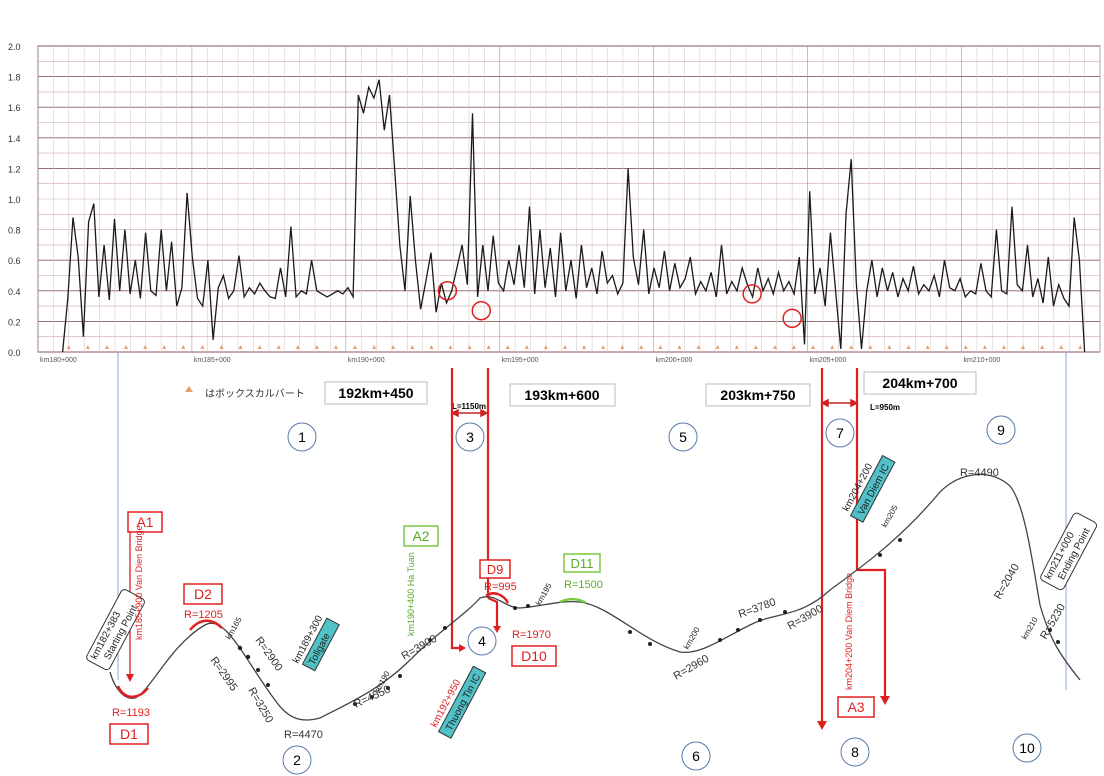 This screenshot has width=1104, height=776. I want to click on section-2-label: 2, so click(297, 760).